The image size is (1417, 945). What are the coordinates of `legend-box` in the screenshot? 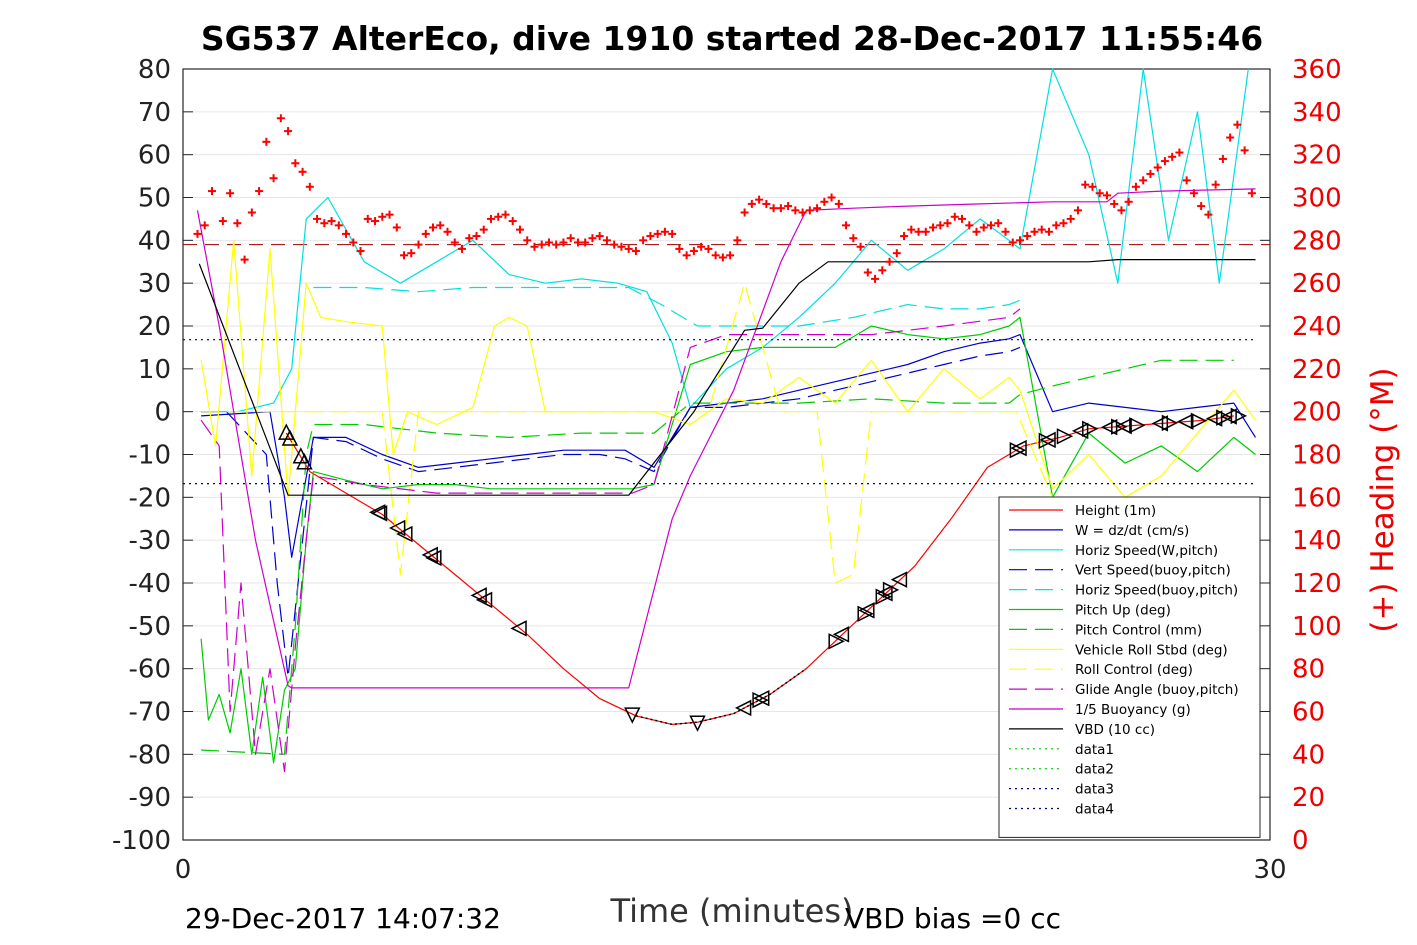 It's located at (1129, 667).